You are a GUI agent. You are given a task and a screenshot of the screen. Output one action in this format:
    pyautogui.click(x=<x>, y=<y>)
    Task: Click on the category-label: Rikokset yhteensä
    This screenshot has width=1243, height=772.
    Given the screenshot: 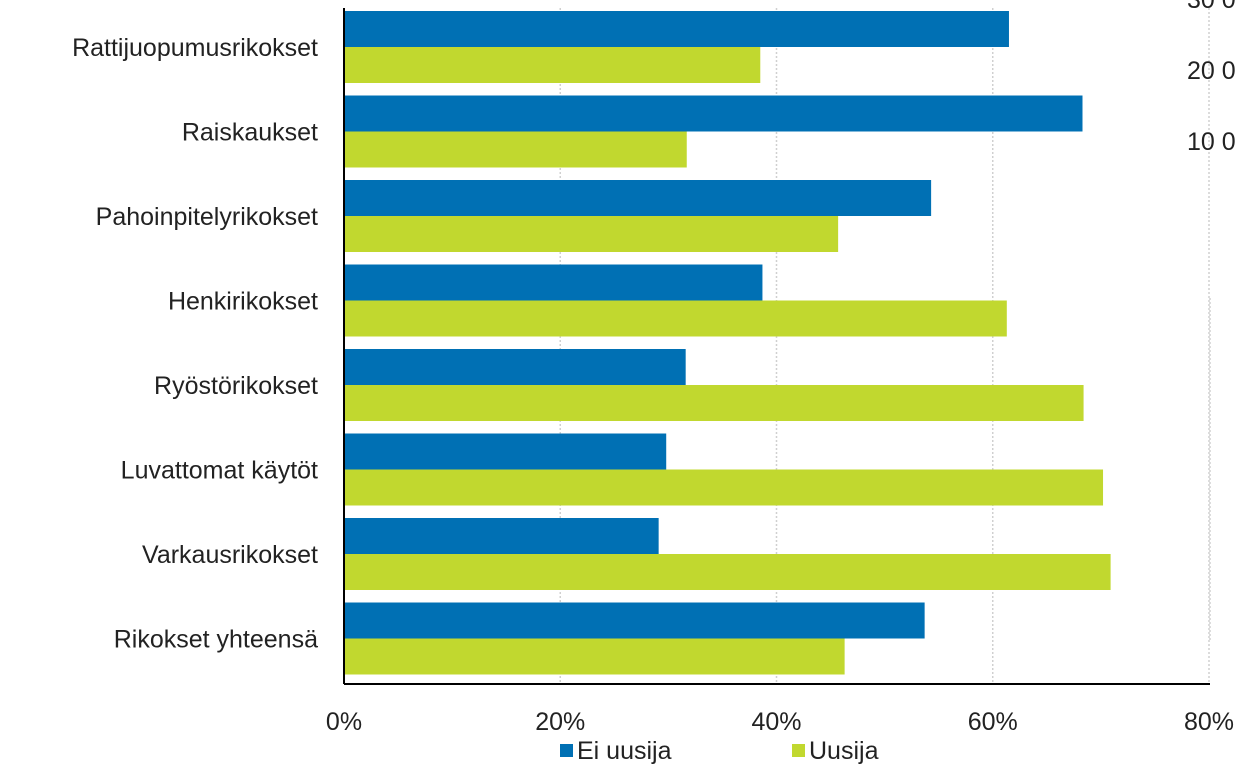 What is the action you would take?
    pyautogui.click(x=216, y=640)
    